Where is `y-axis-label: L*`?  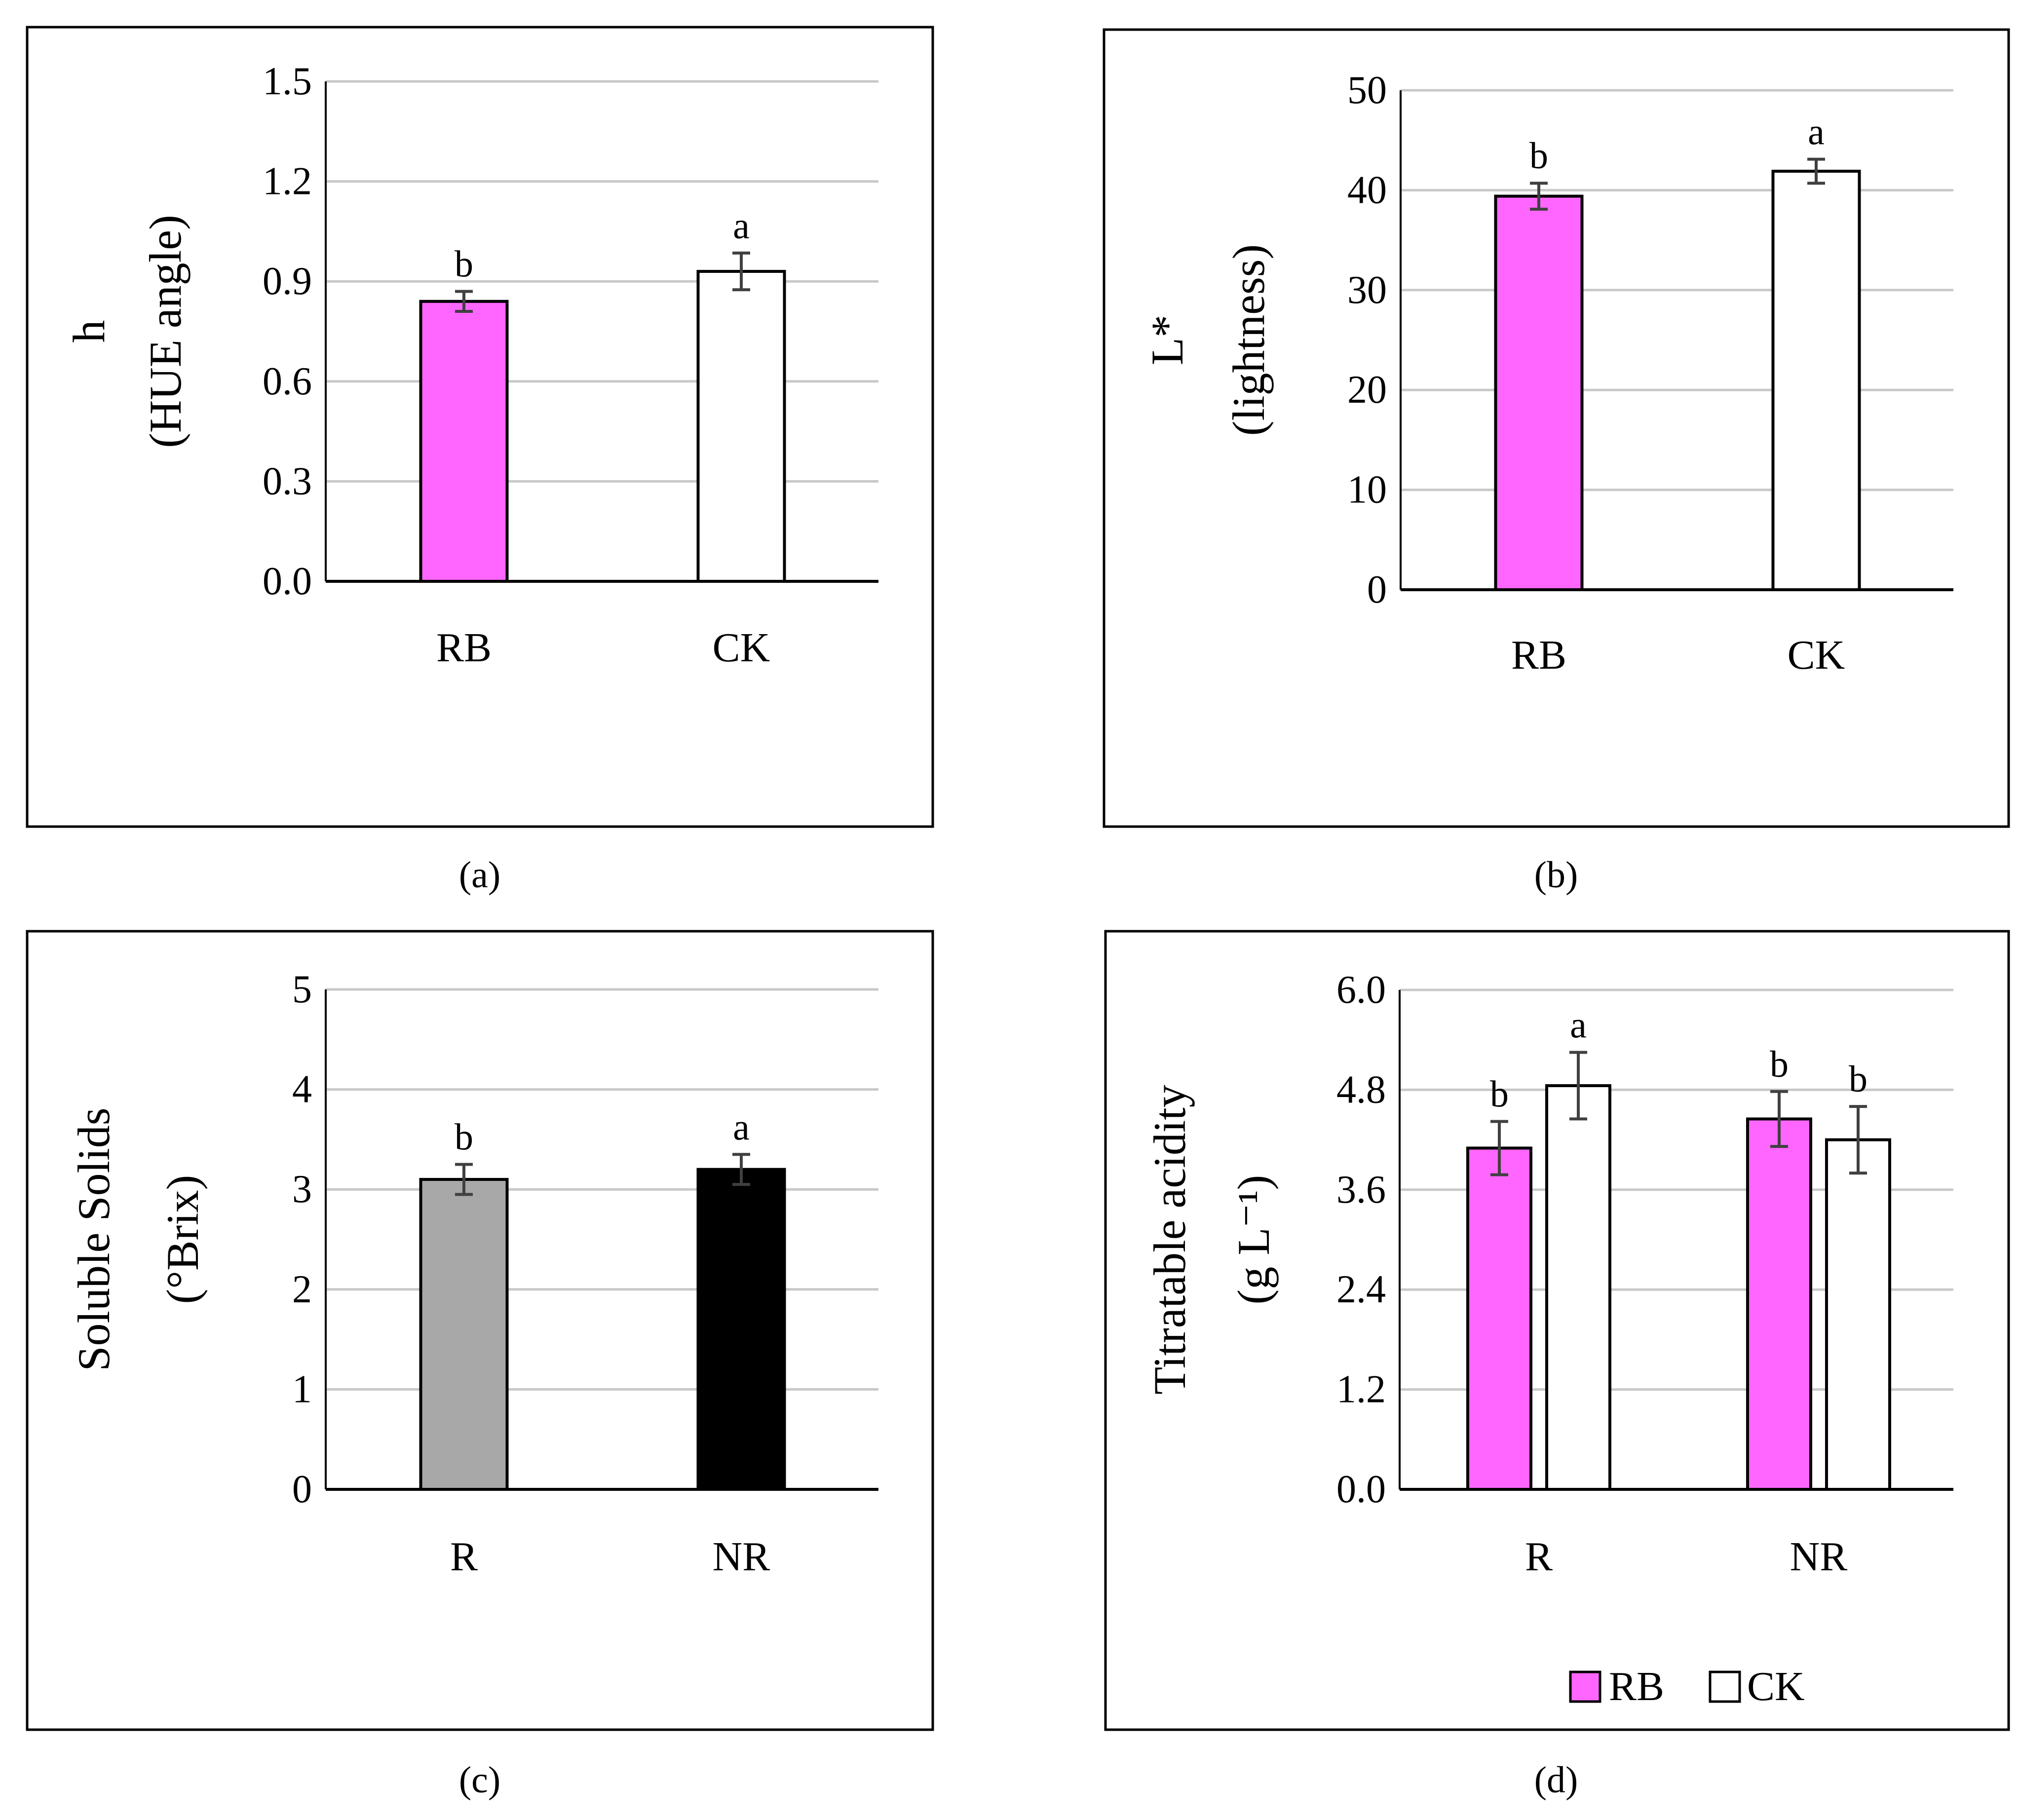
y-axis-label: L* is located at coordinates (1167, 340).